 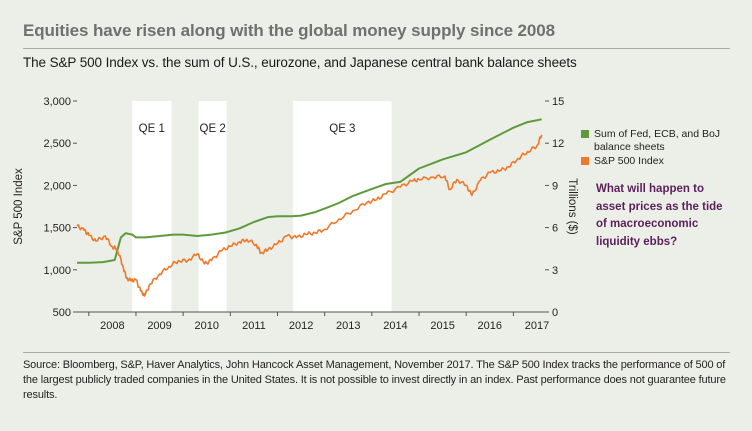 I want to click on y-left-tick-label: 2,000, so click(x=57, y=186).